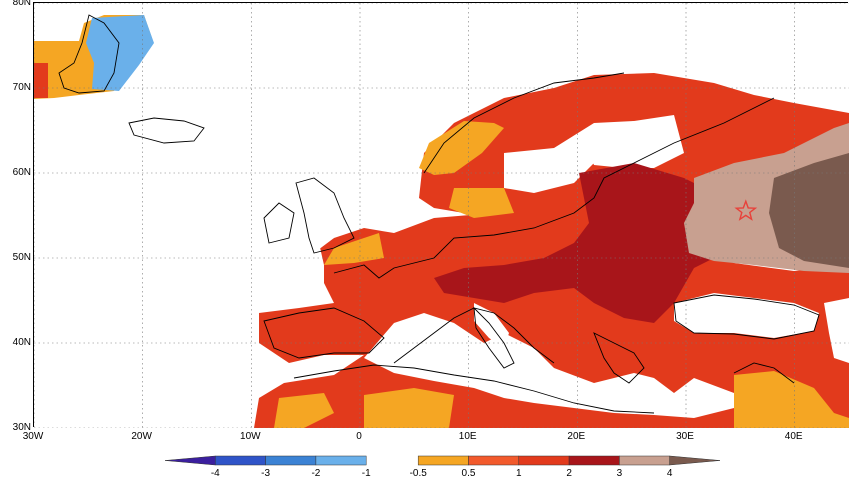 The height and width of the screenshot is (480, 853). What do you see at coordinates (315, 473) in the screenshot?
I see `colorbar-label: -2` at bounding box center [315, 473].